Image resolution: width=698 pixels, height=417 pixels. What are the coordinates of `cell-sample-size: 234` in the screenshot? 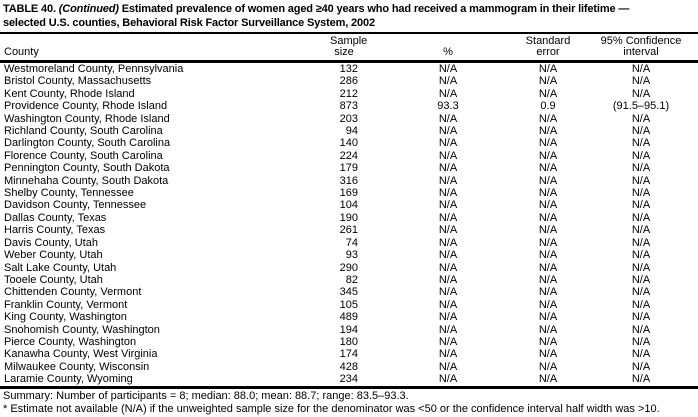 It's located at (348, 379).